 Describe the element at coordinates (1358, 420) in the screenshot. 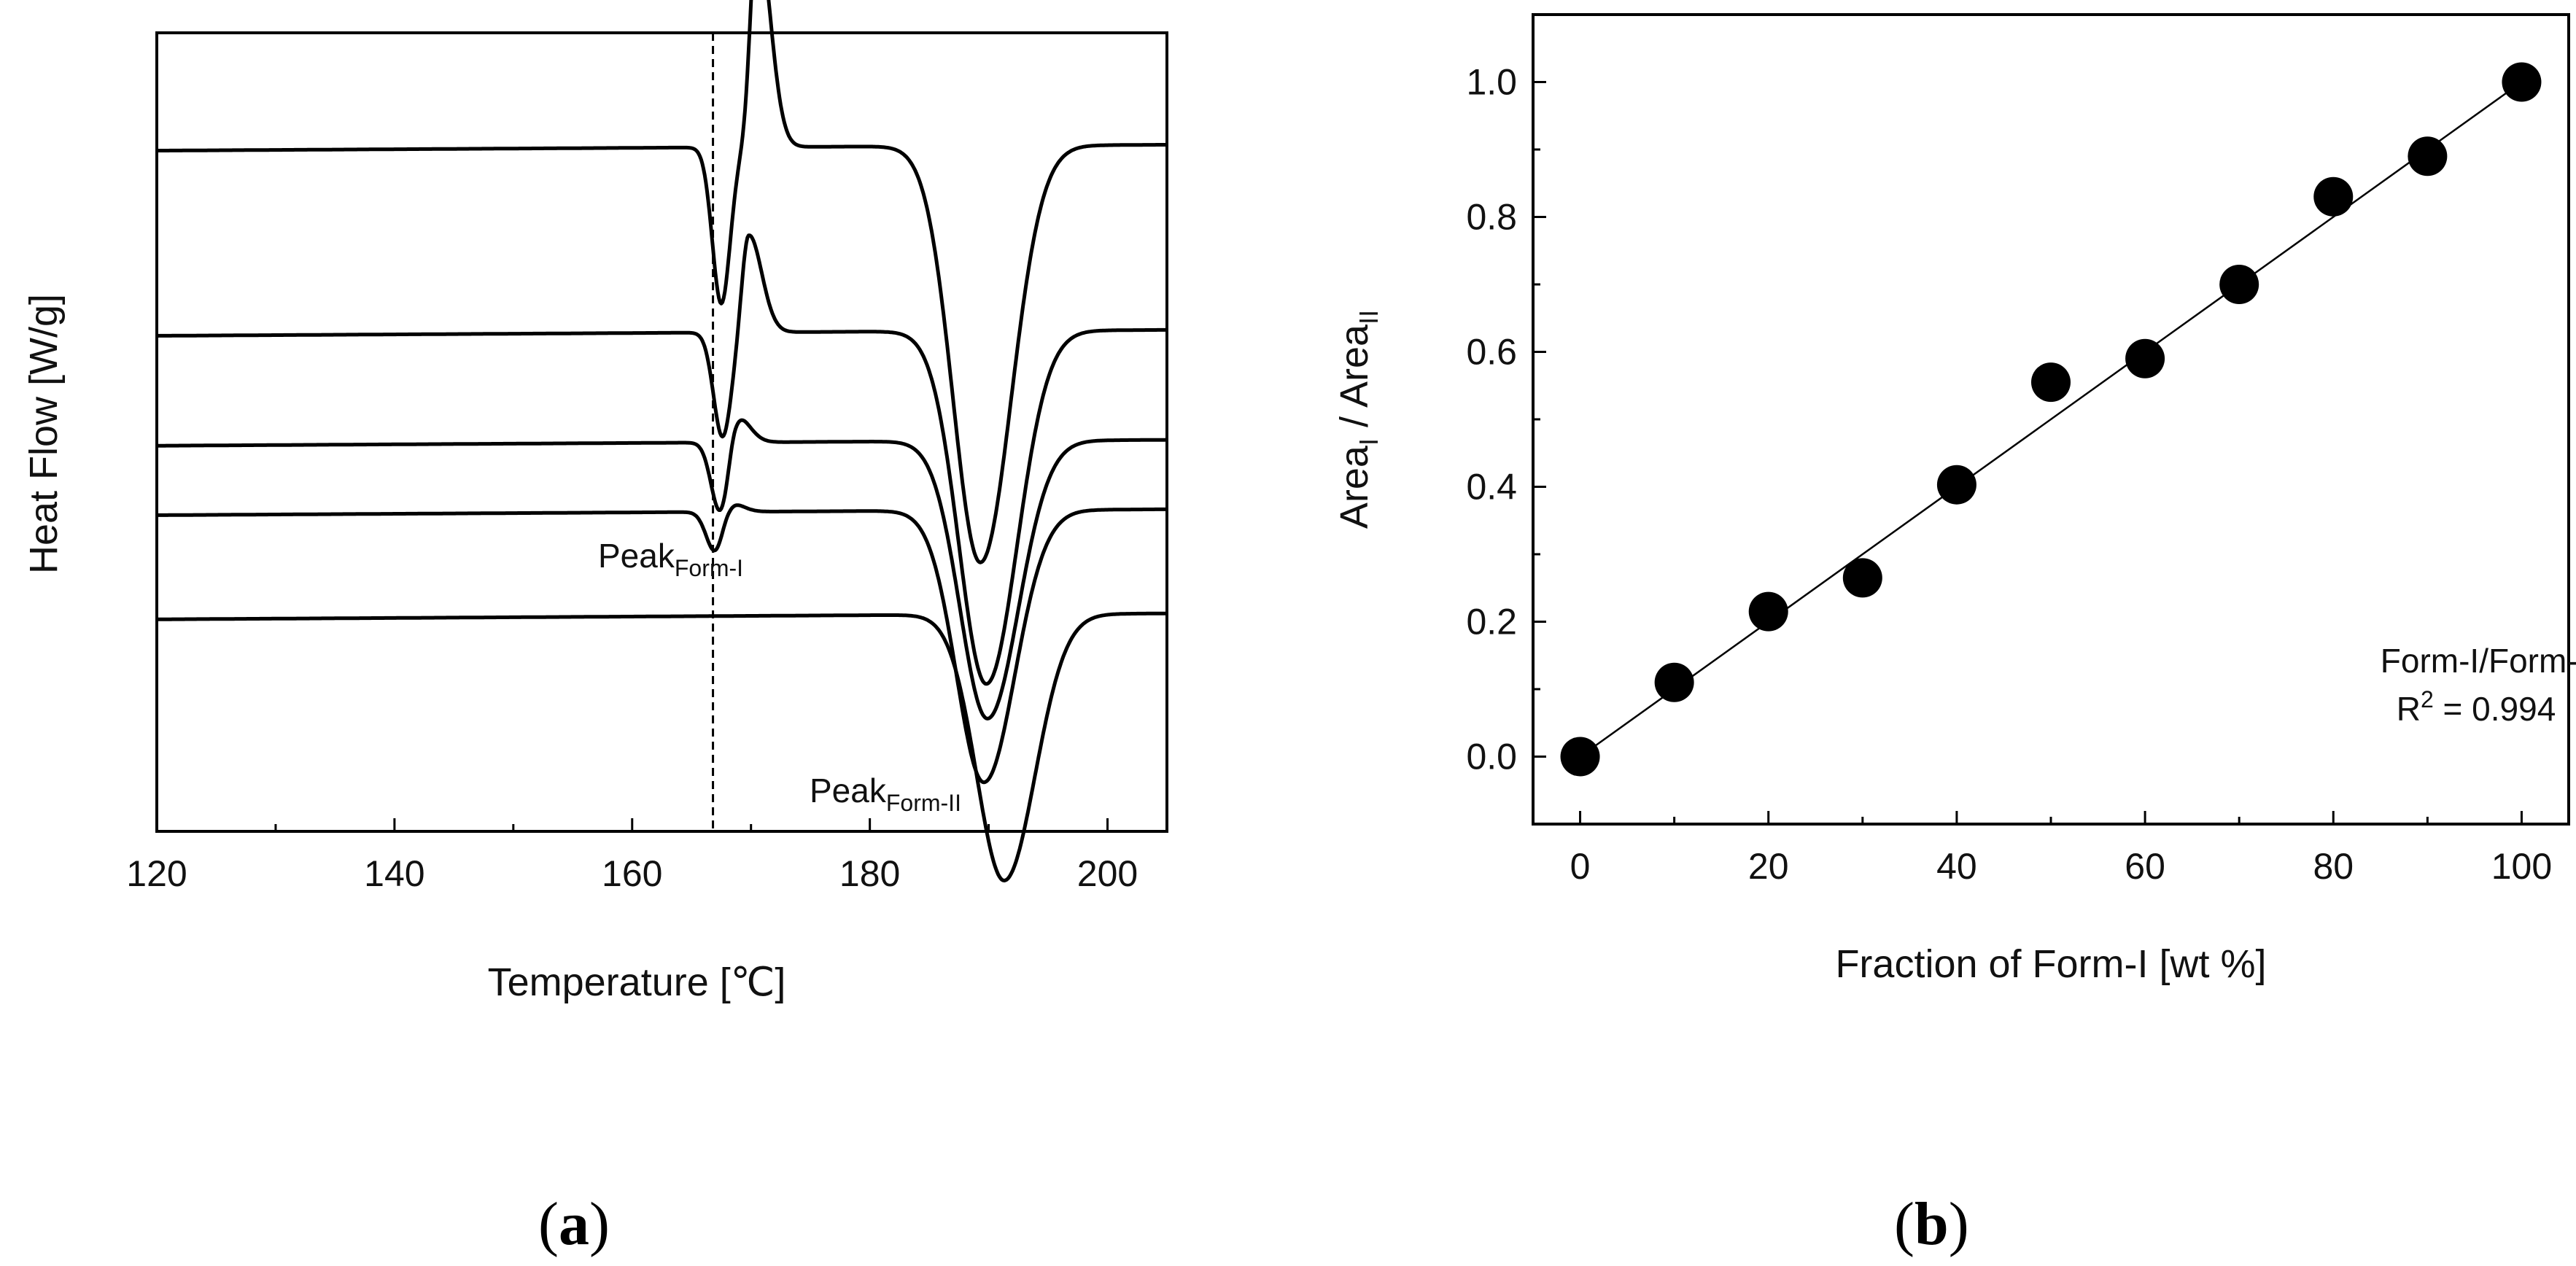

I see `panel-b-y-axis-label: AreaI / AreaII` at that location.